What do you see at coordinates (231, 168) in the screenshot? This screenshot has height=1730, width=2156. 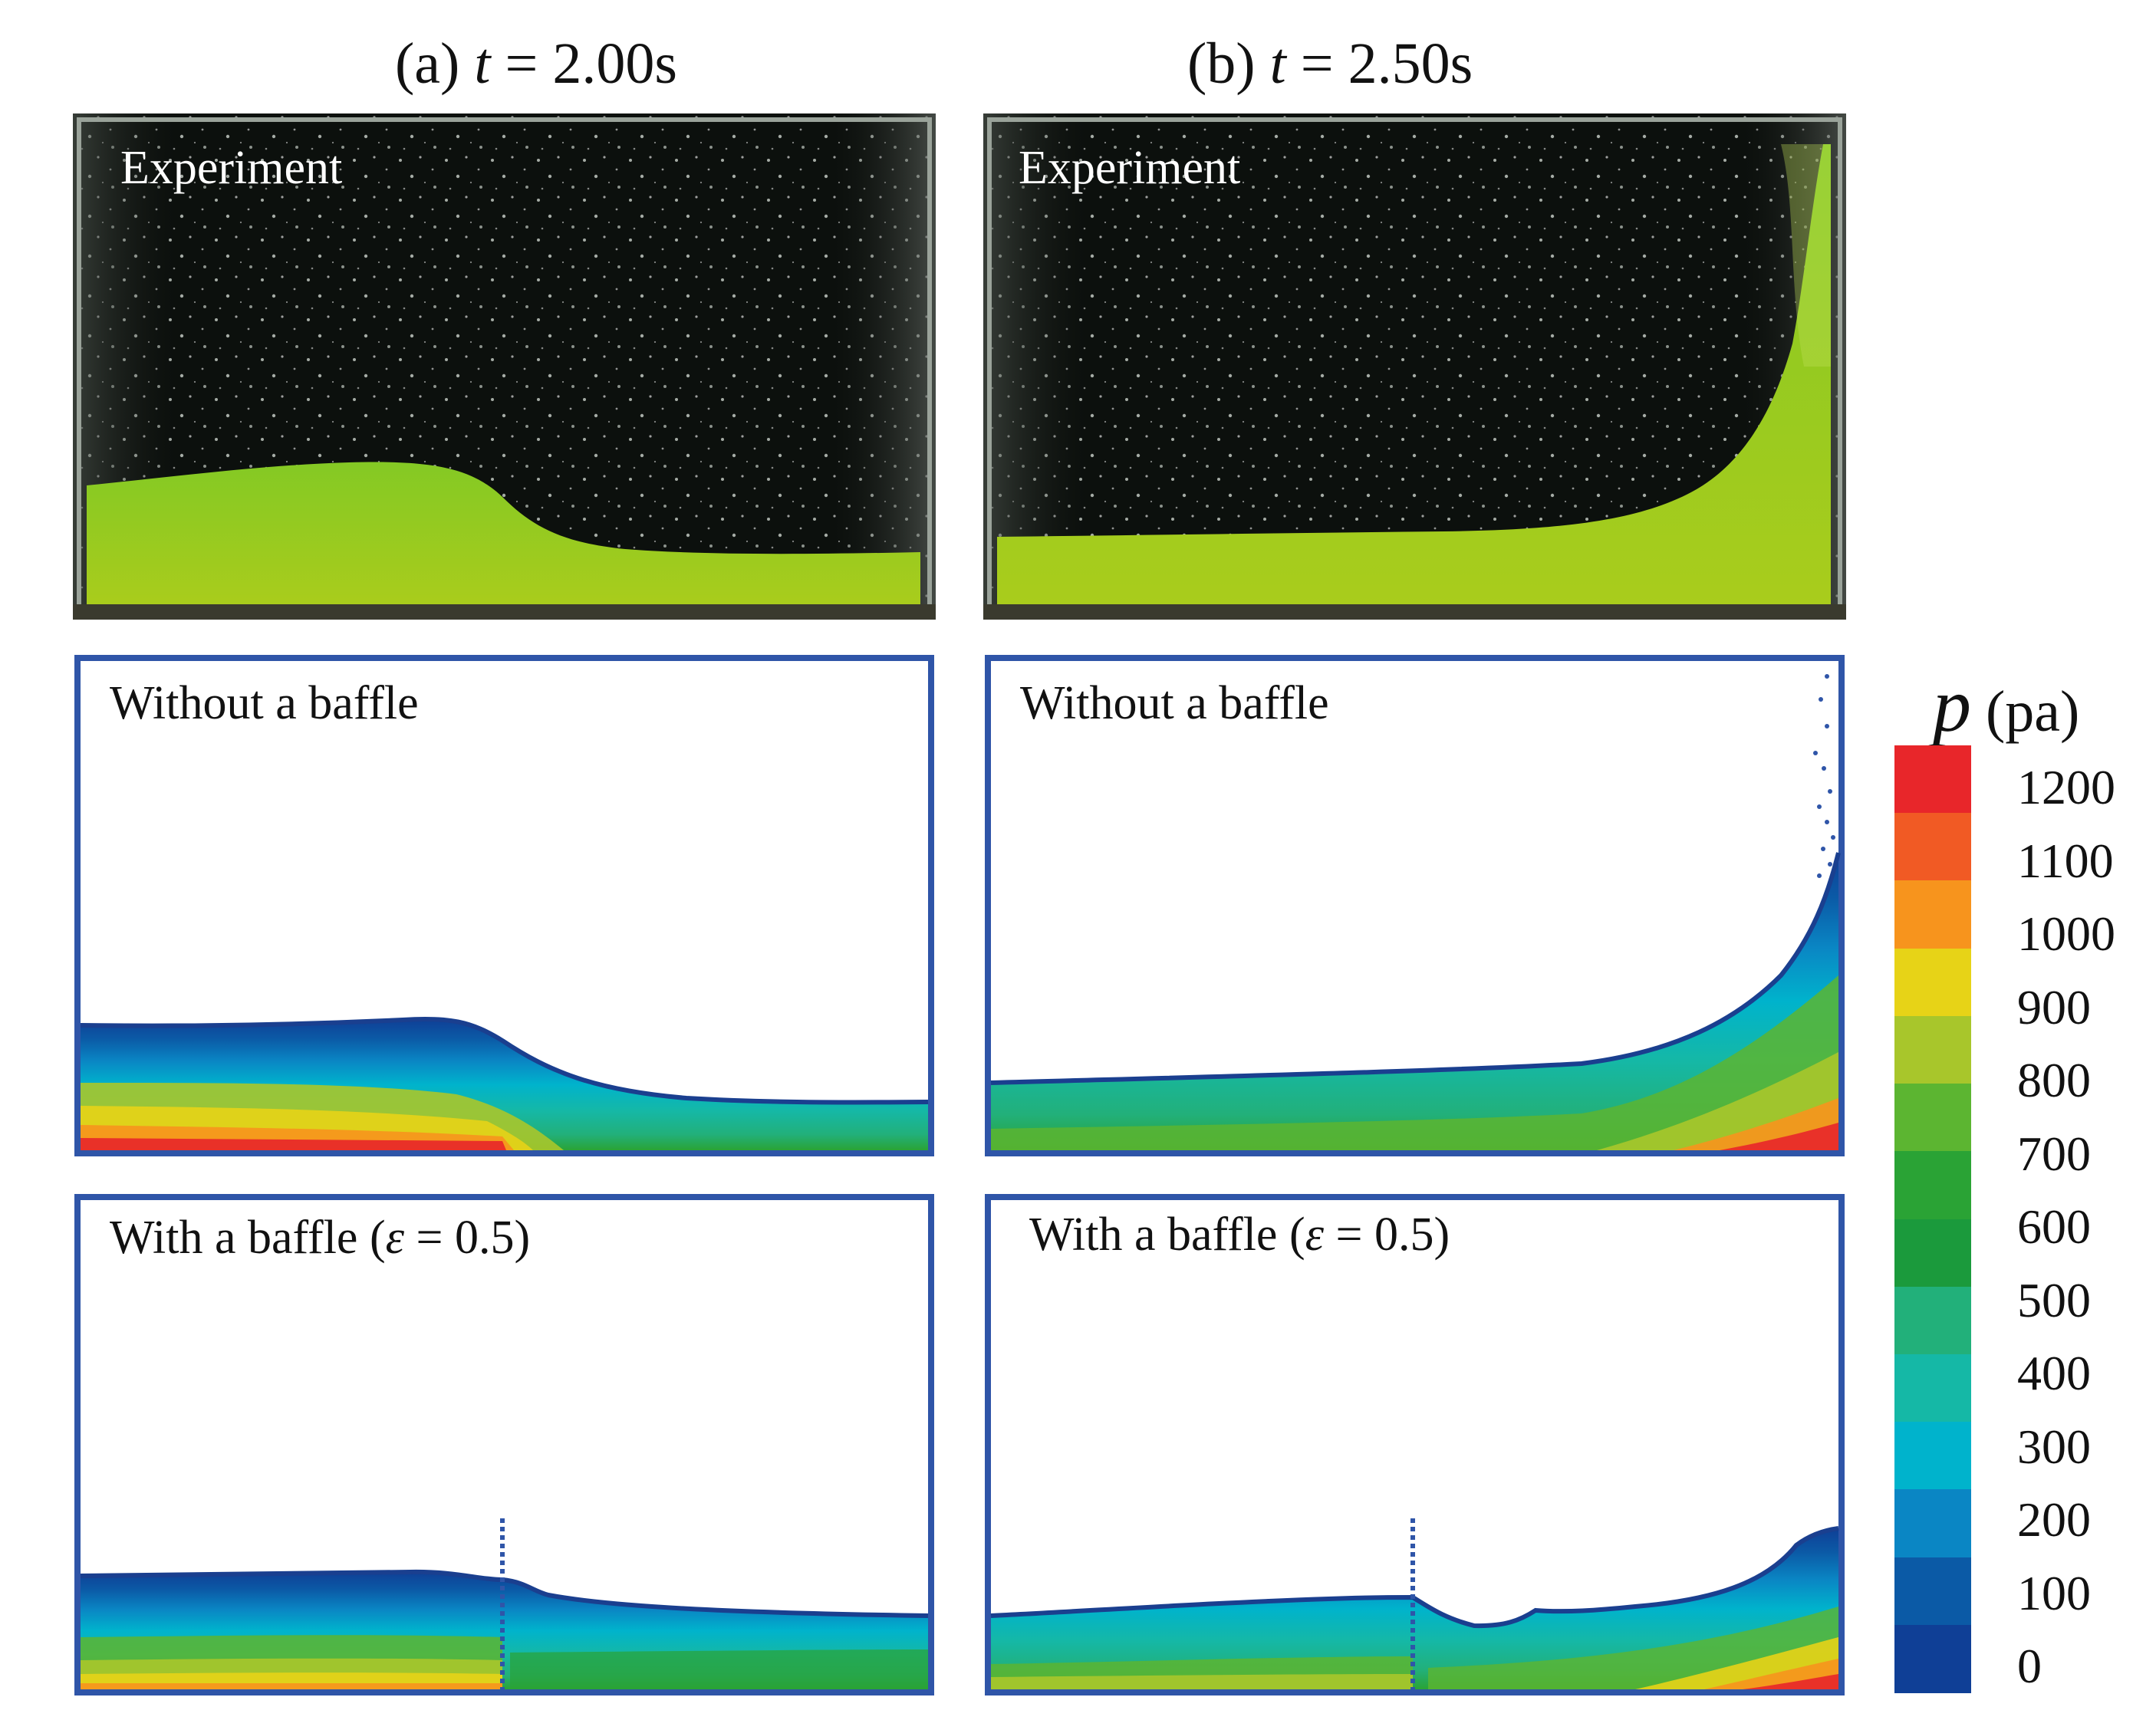 I see `experiment-label-a: Experiment` at bounding box center [231, 168].